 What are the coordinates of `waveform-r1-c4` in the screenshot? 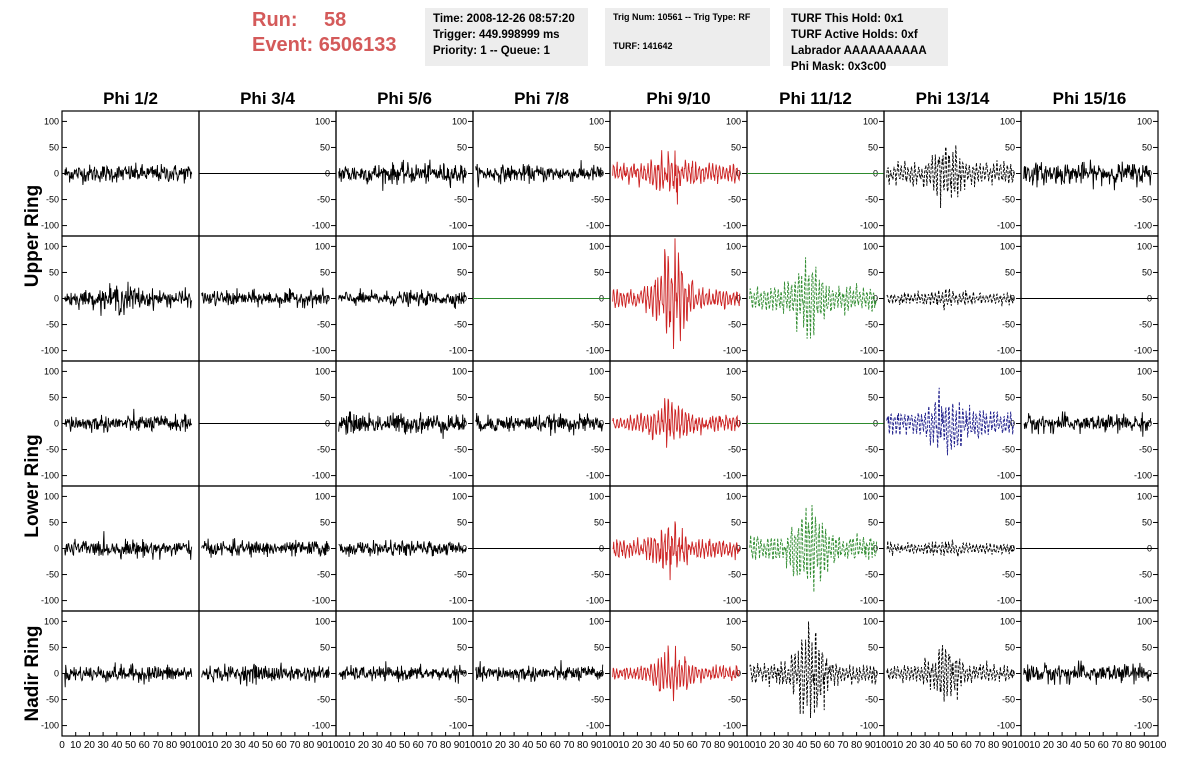 It's located at (539, 174).